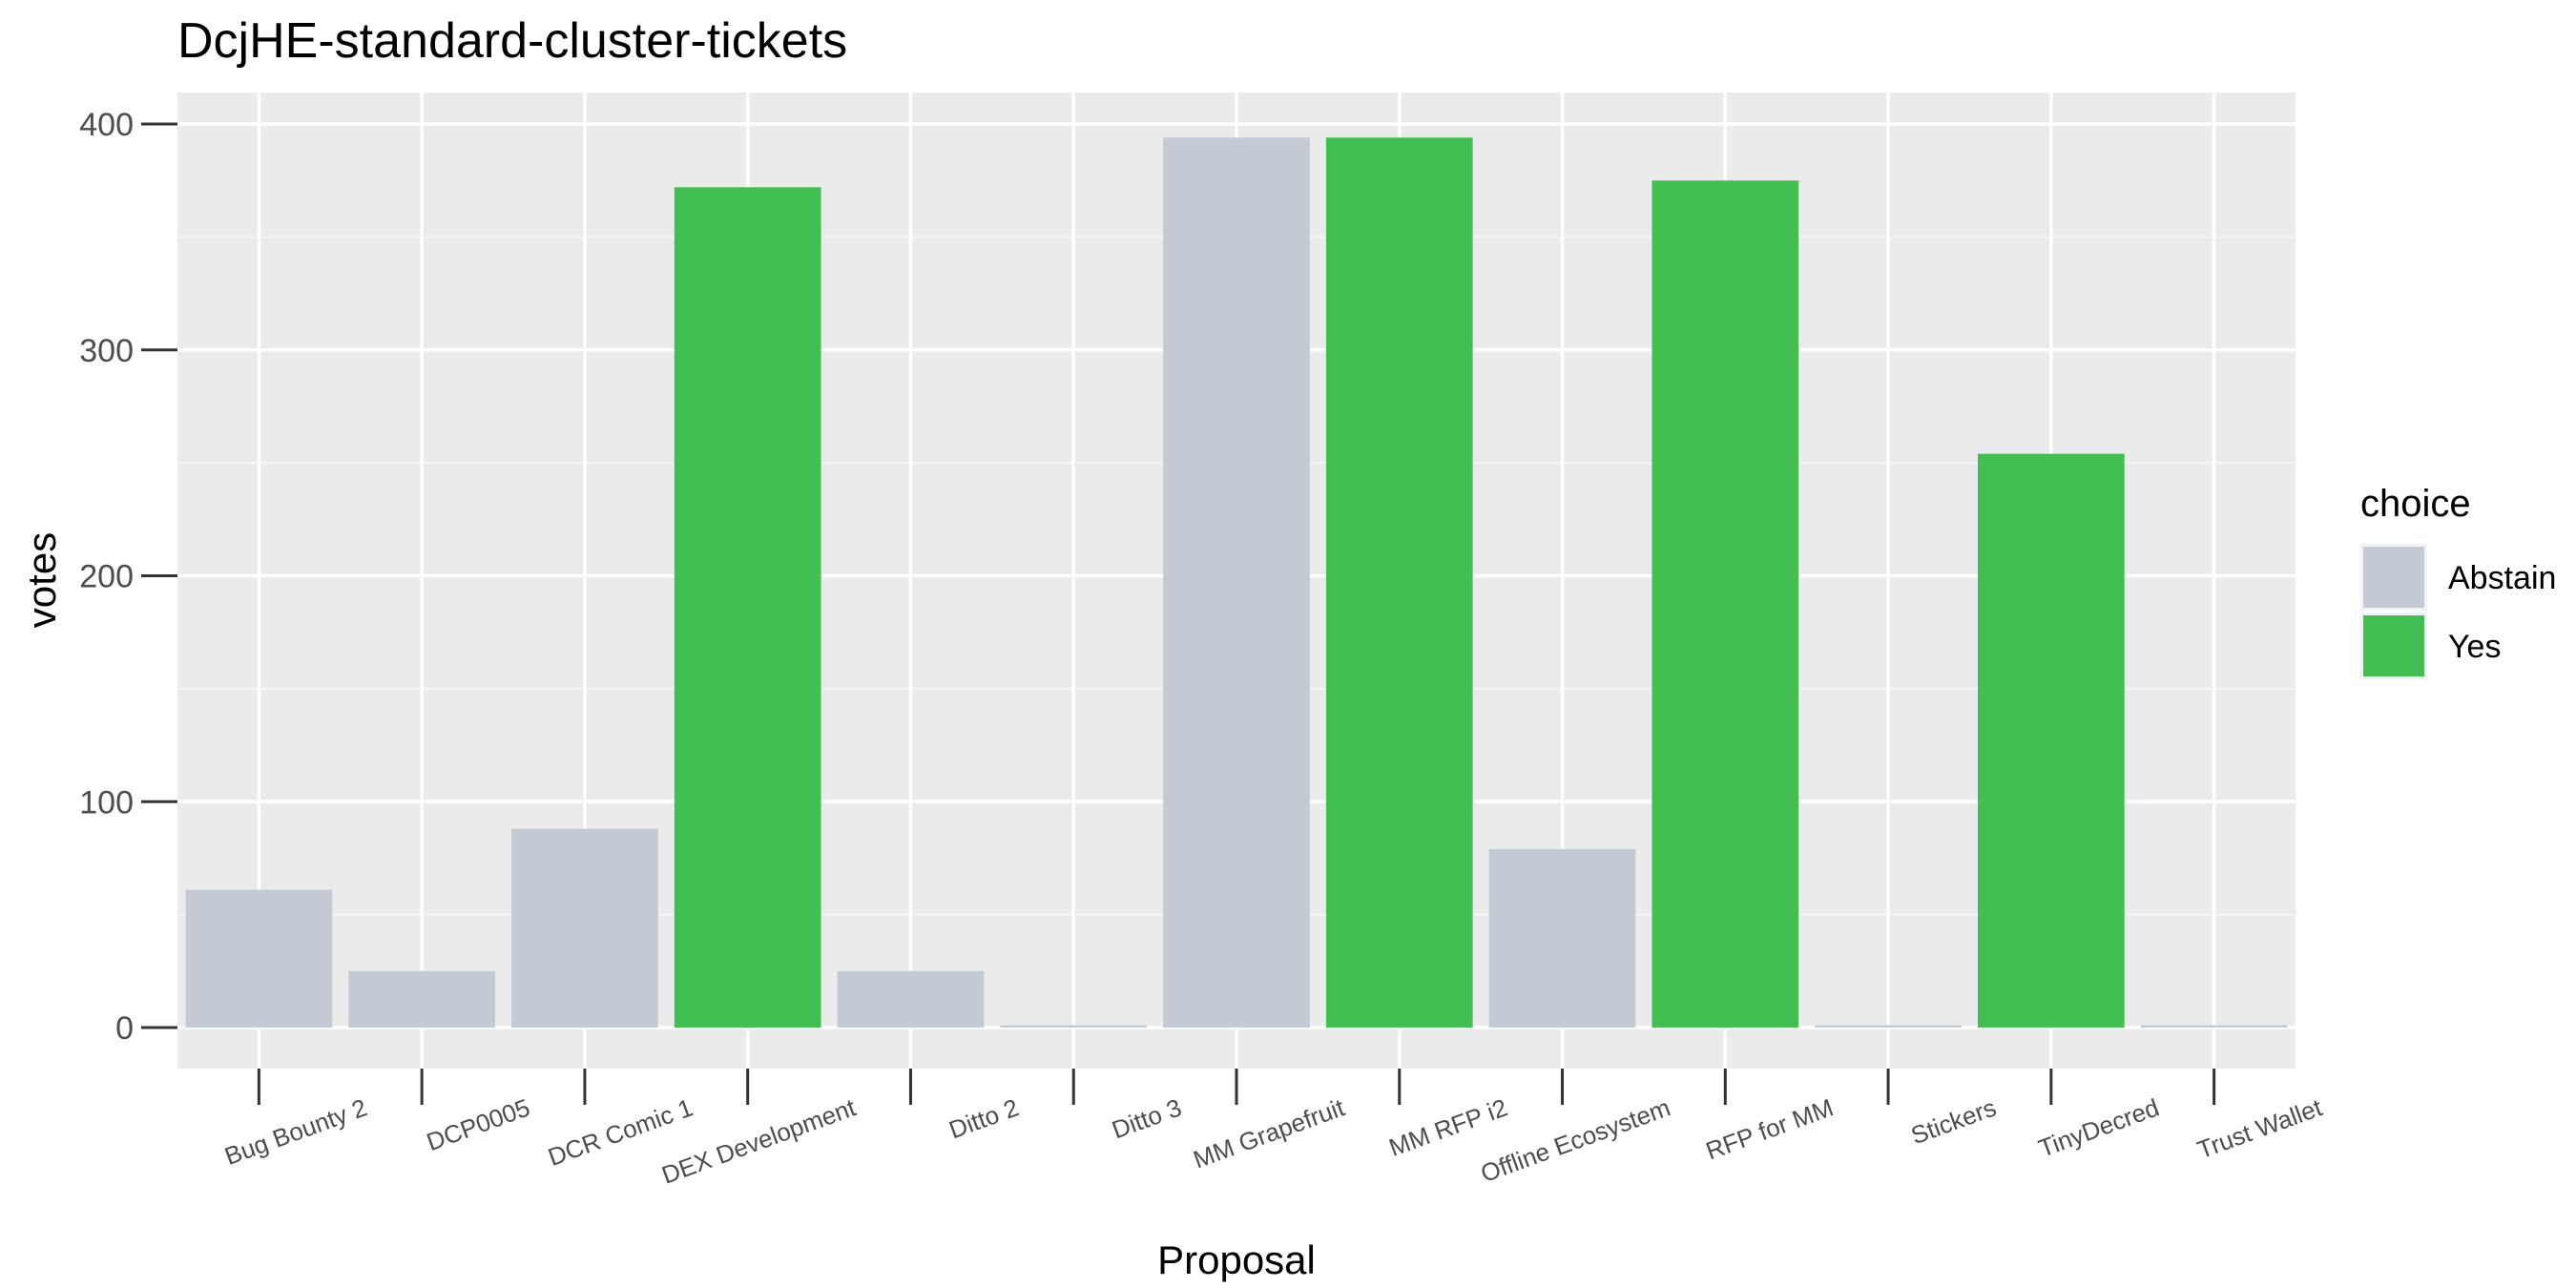 This screenshot has height=1288, width=2576. What do you see at coordinates (1146, 1118) in the screenshot?
I see `x-tick-label: Ditto 3` at bounding box center [1146, 1118].